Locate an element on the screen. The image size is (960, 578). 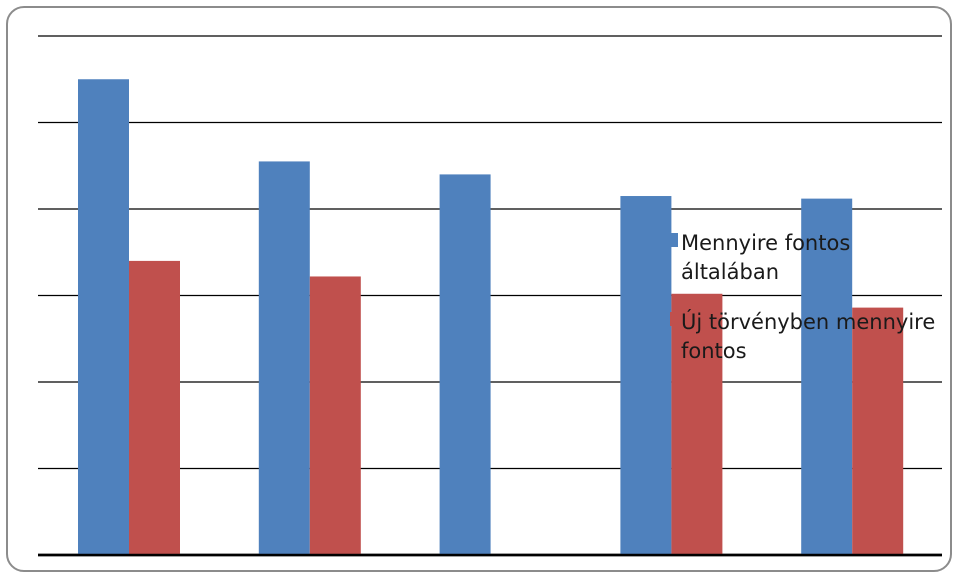
legend-label-series-1-line-2: általában is located at coordinates (730, 272).